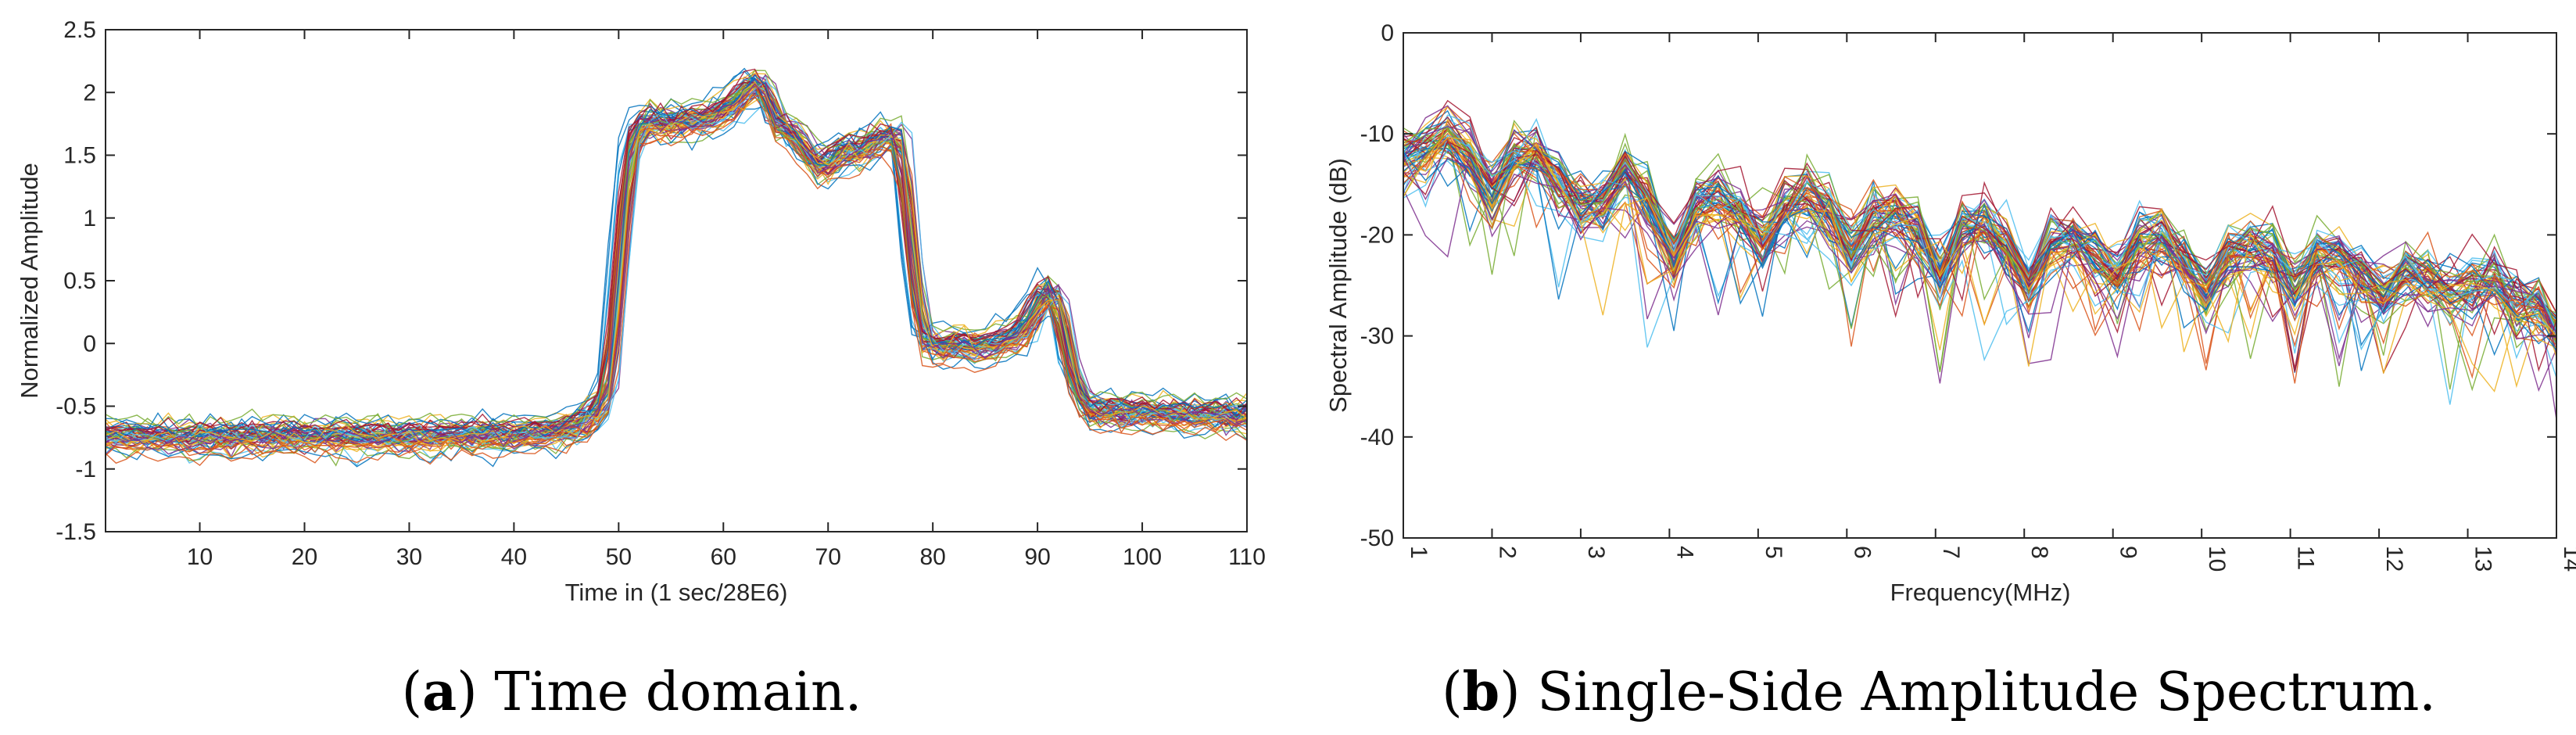 Image resolution: width=2576 pixels, height=735 pixels. Describe the element at coordinates (467, 692) in the screenshot. I see `caption-a-close: )` at that location.